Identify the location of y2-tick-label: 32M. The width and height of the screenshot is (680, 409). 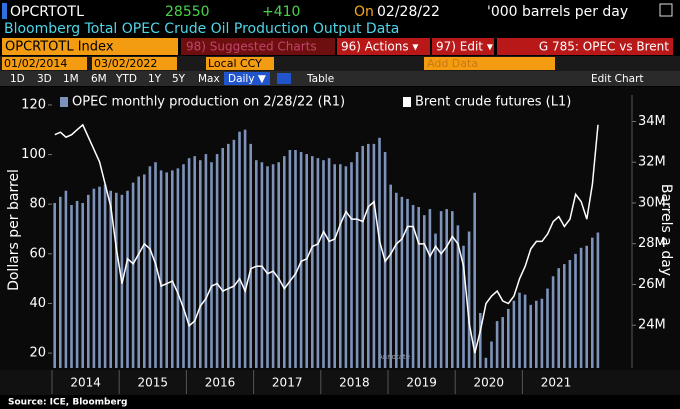
(652, 162).